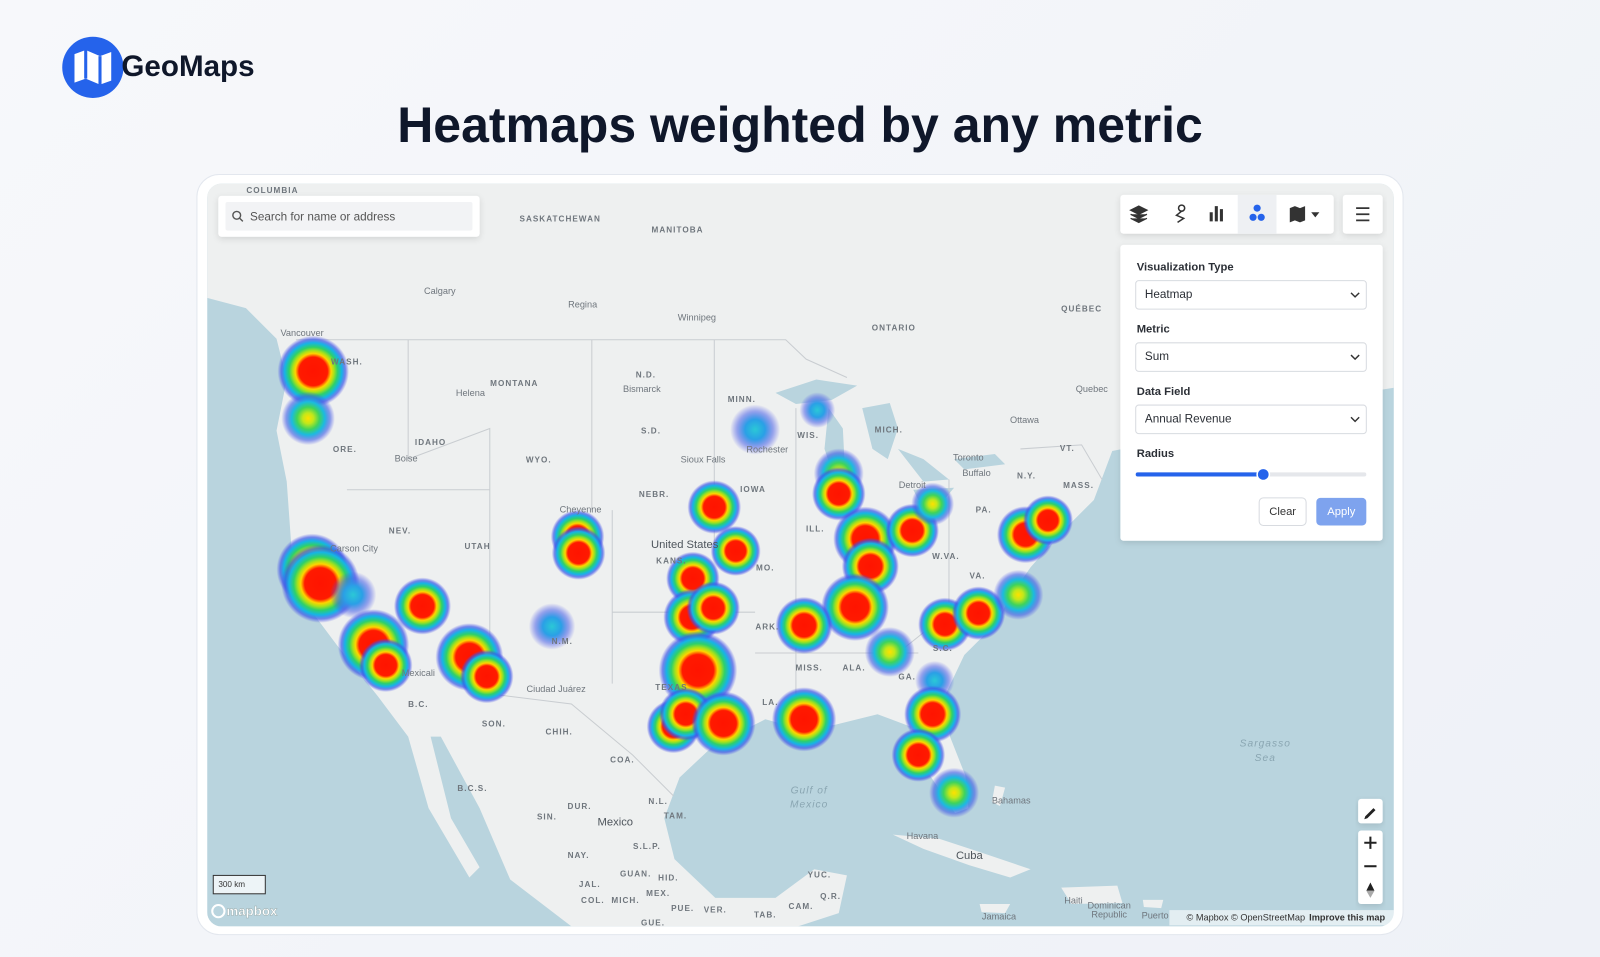 Image resolution: width=1600 pixels, height=957 pixels. I want to click on visualization-button, so click(1257, 212).